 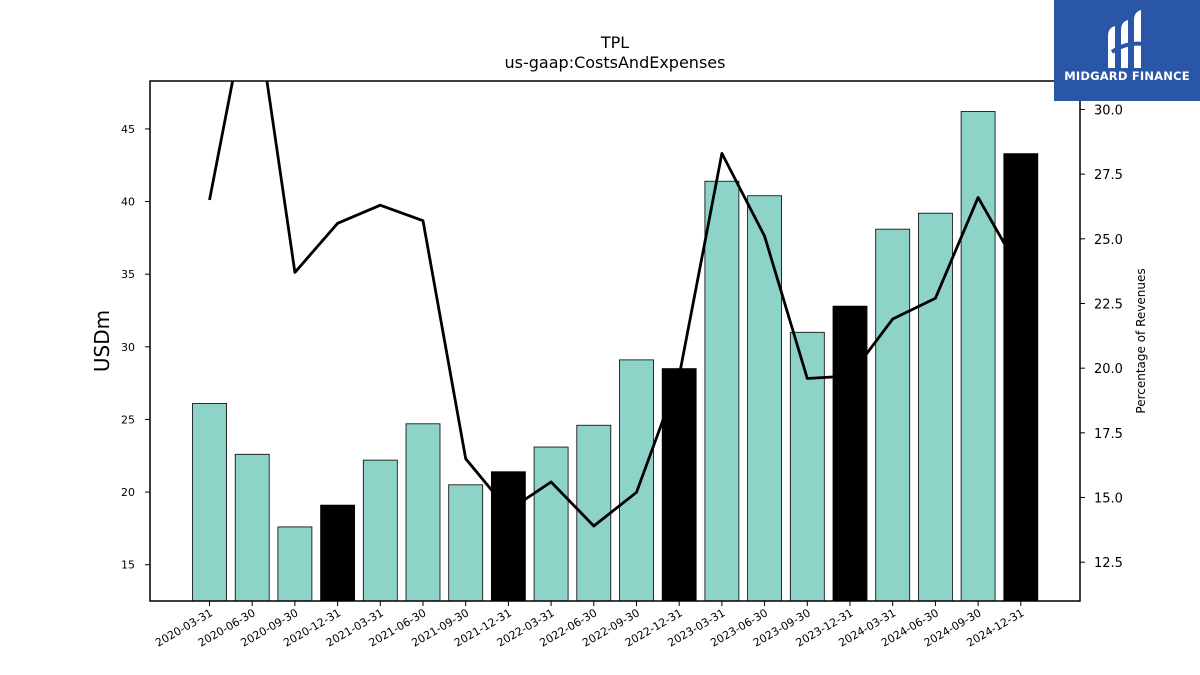 What do you see at coordinates (128, 565) in the screenshot?
I see `y-tick-label: 15` at bounding box center [128, 565].